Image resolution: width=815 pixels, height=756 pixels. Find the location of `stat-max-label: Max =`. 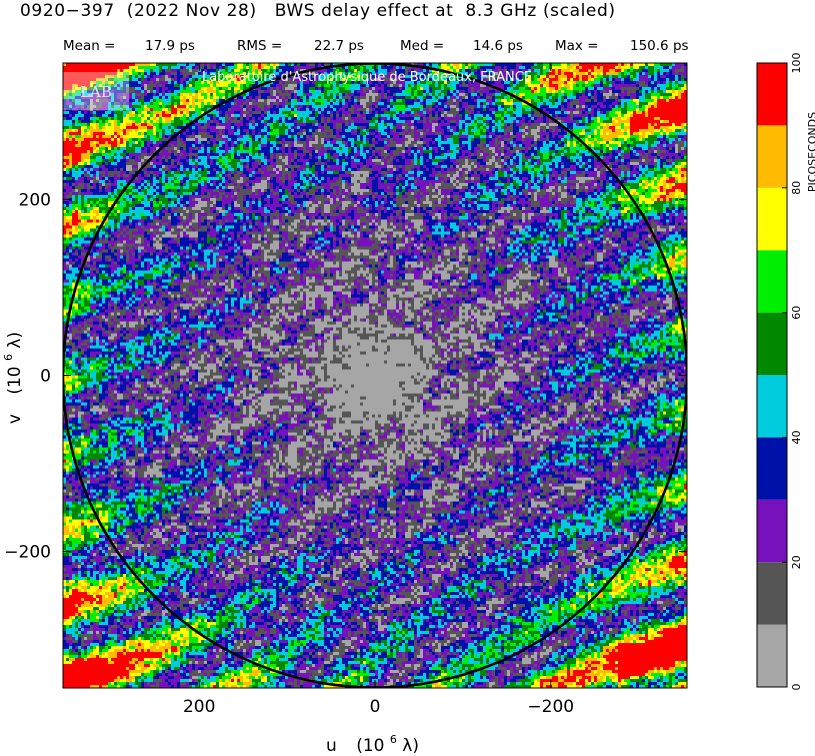

stat-max-label: Max = is located at coordinates (577, 46).